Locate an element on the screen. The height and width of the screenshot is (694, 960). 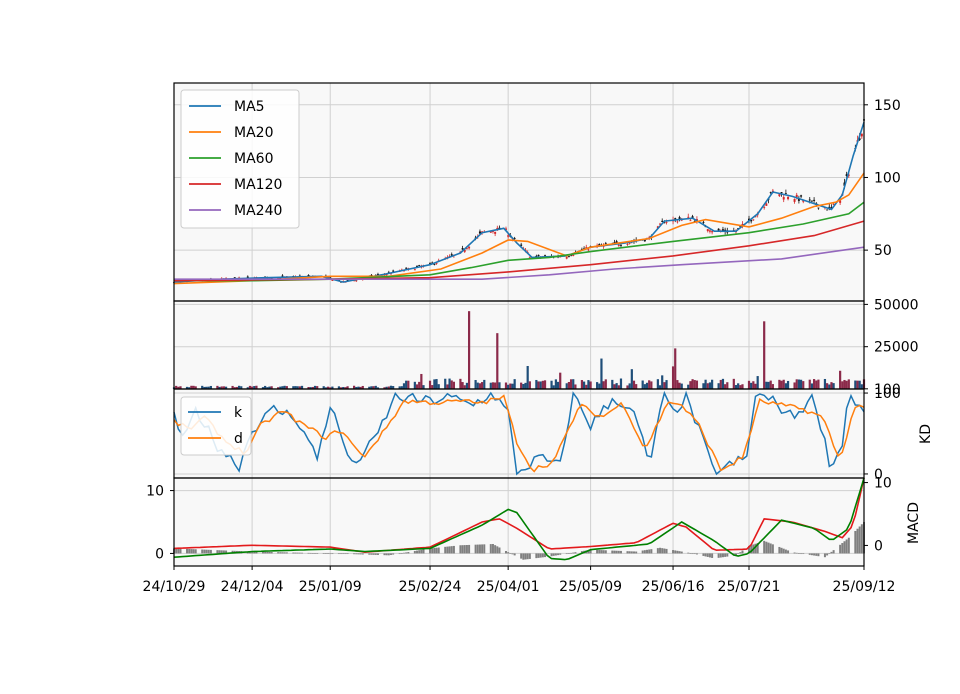
x-tick-label: 25/04/01 is located at coordinates (508, 587).